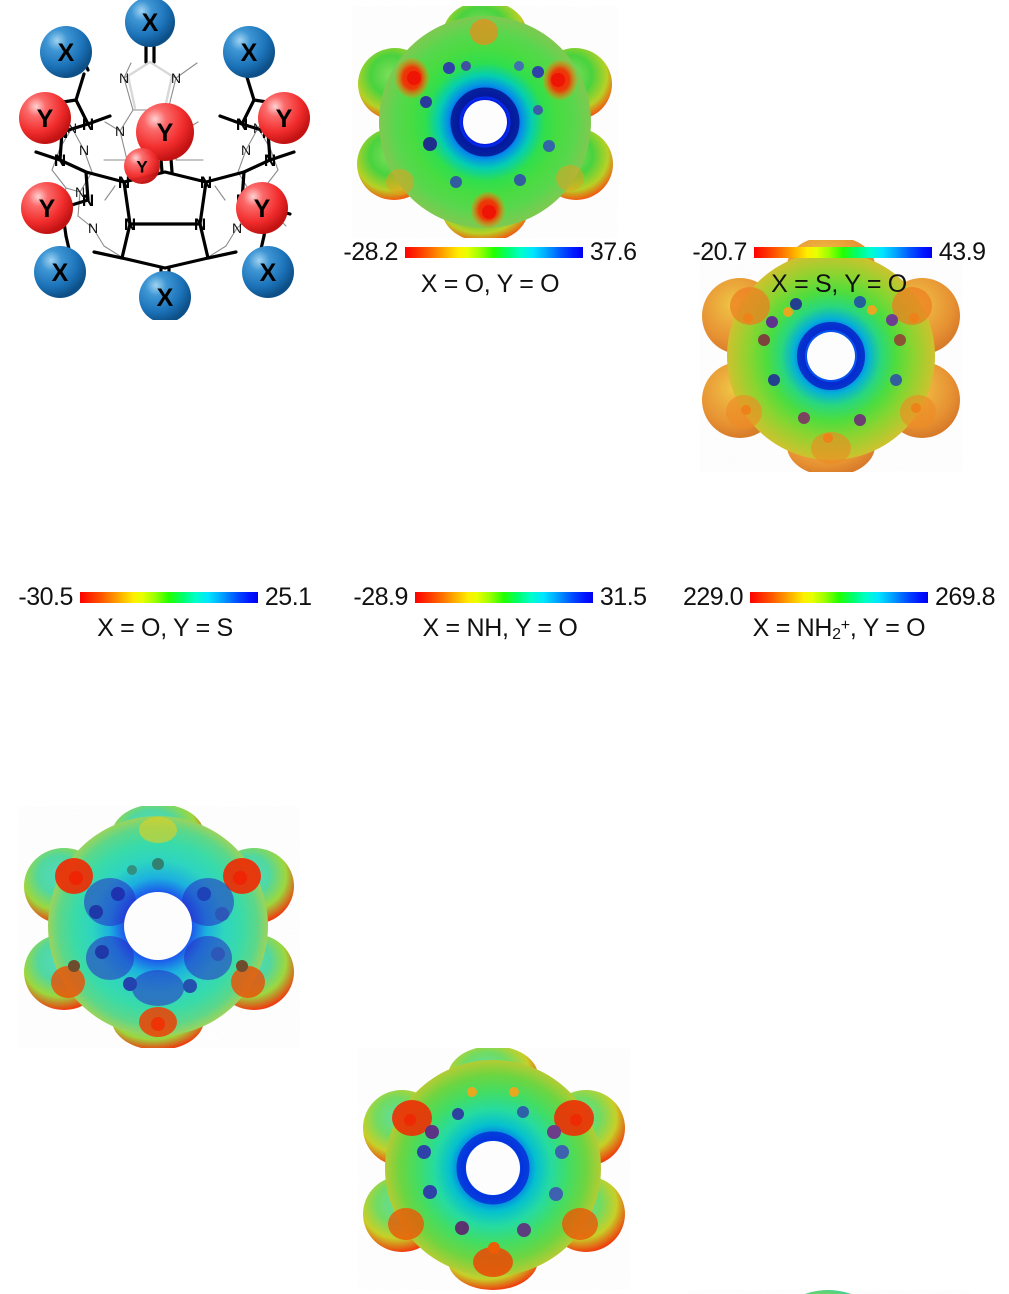 This screenshot has height=1294, width=1009. Describe the element at coordinates (613, 252) in the screenshot. I see `scale-max: 37.6` at that location.